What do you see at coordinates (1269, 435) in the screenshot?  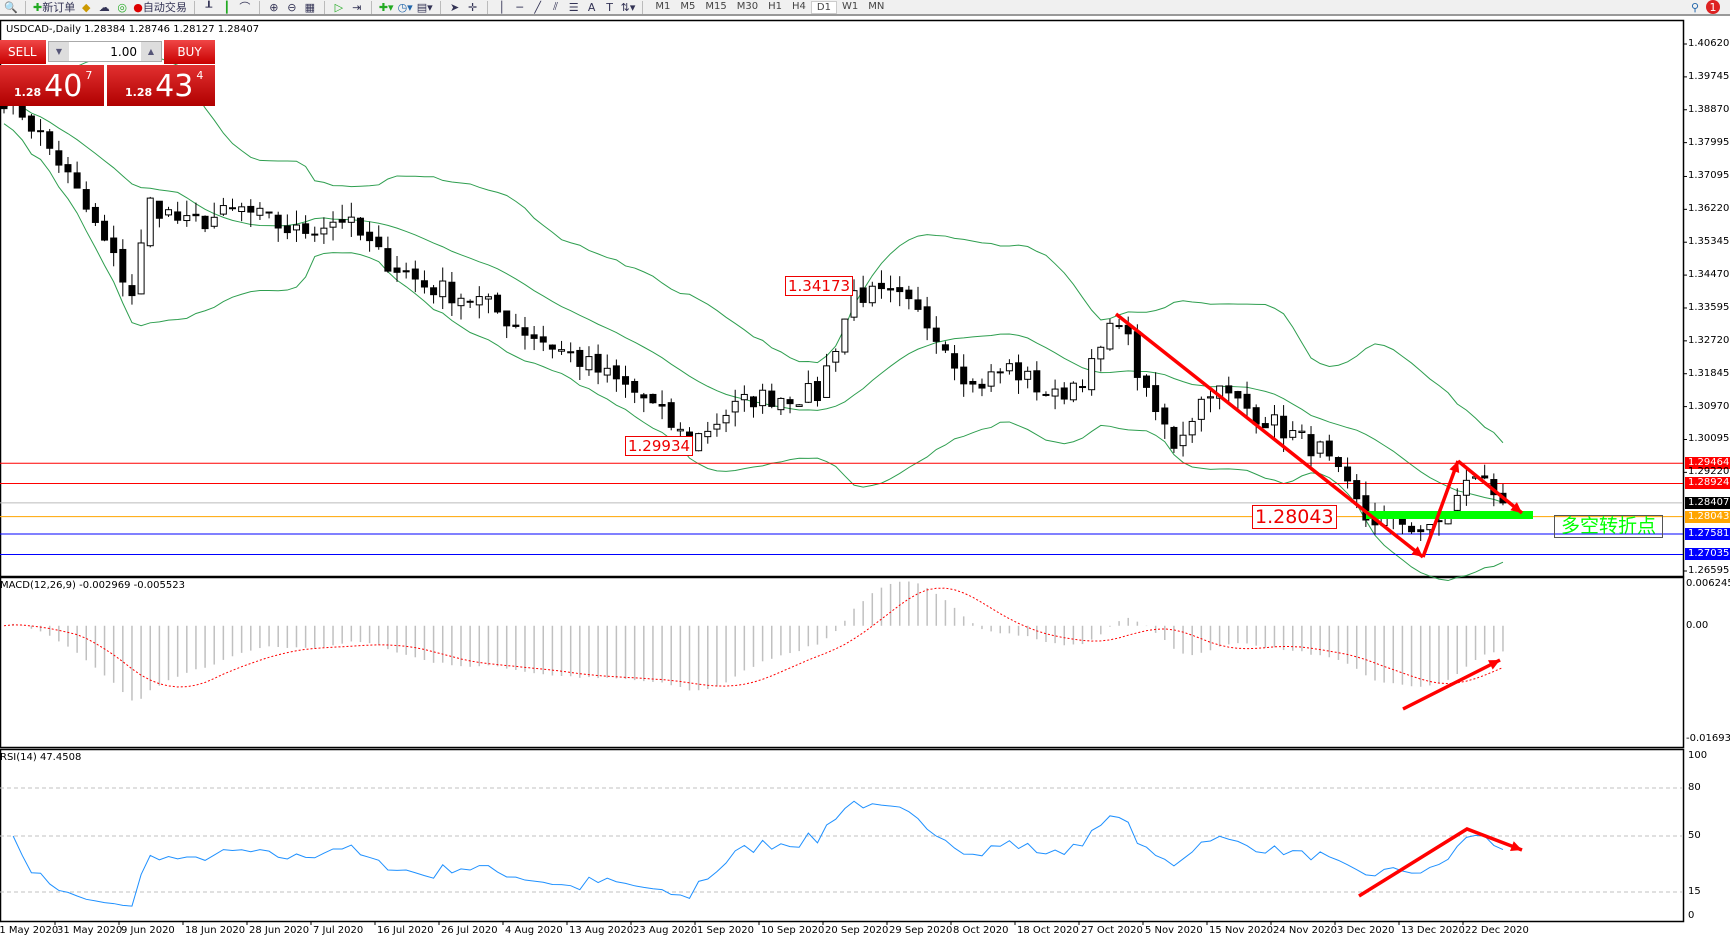 I see `downtrend-arrow` at bounding box center [1269, 435].